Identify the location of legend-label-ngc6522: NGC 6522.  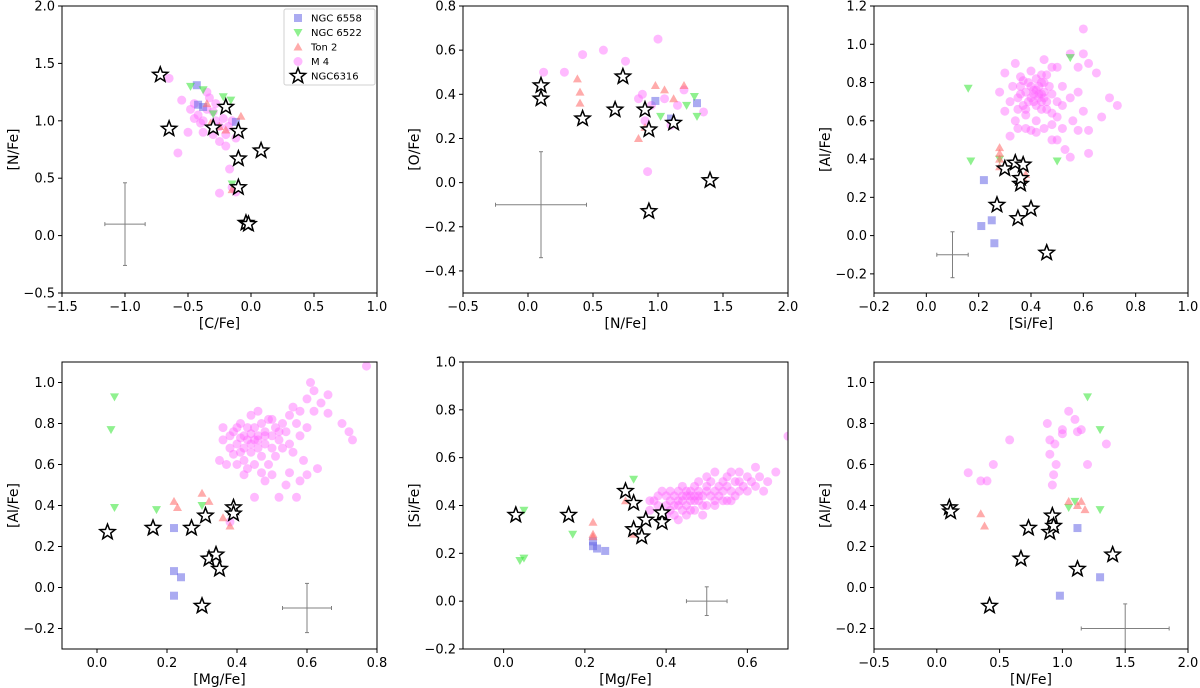
(336, 33).